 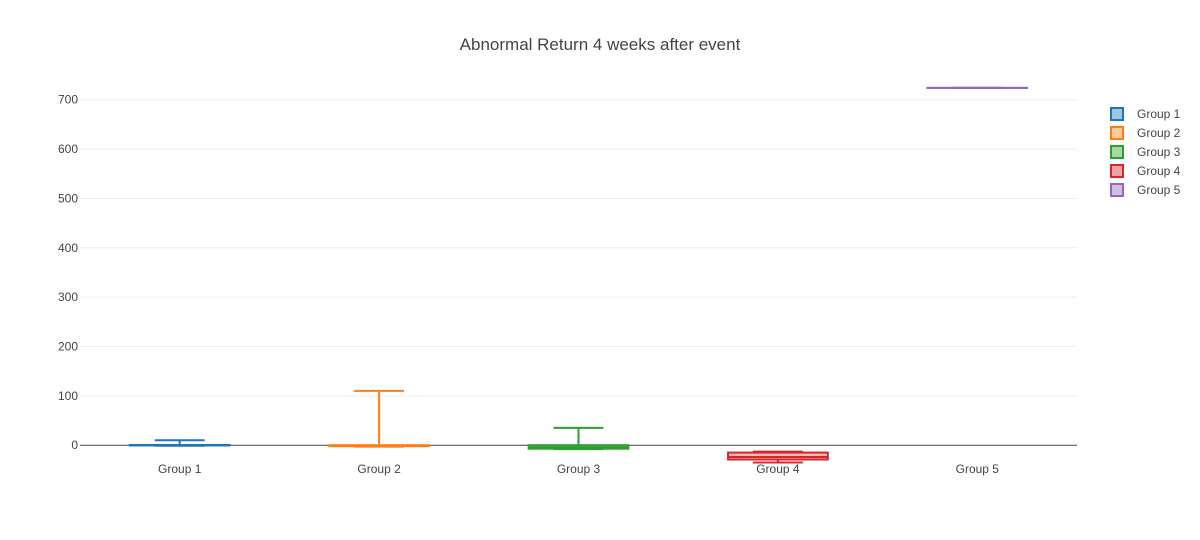 What do you see at coordinates (978, 469) in the screenshot?
I see `x-tick-label: Group 5` at bounding box center [978, 469].